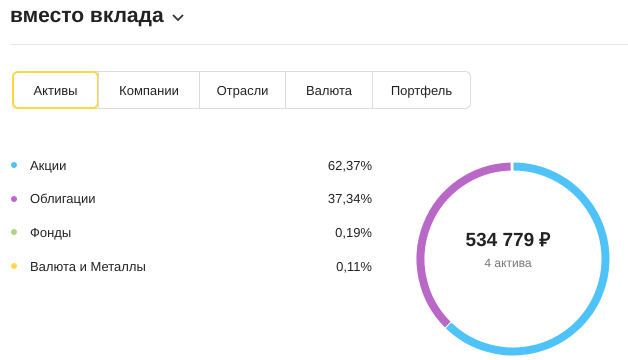 Image resolution: width=628 pixels, height=360 pixels. Describe the element at coordinates (353, 232) in the screenshot. I see `data-label: 0,19%` at that location.